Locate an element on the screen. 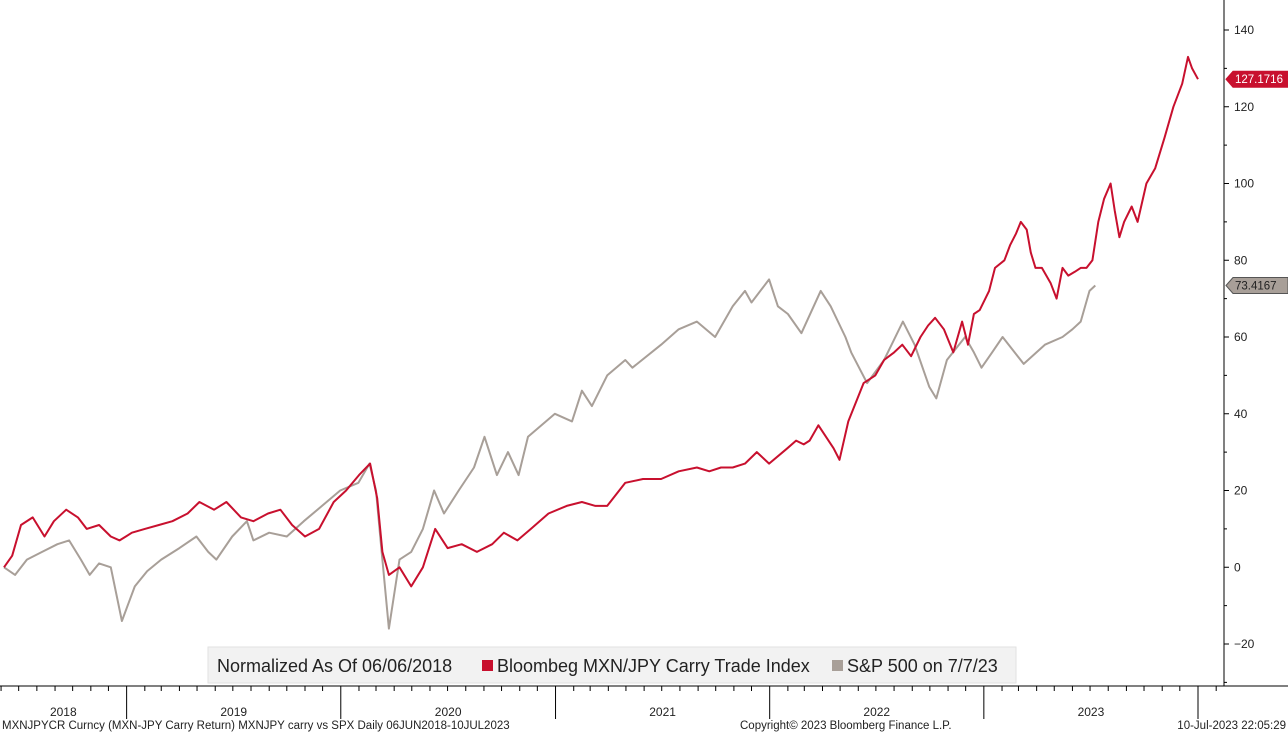  y-tick-label: 20 is located at coordinates (1241, 491).